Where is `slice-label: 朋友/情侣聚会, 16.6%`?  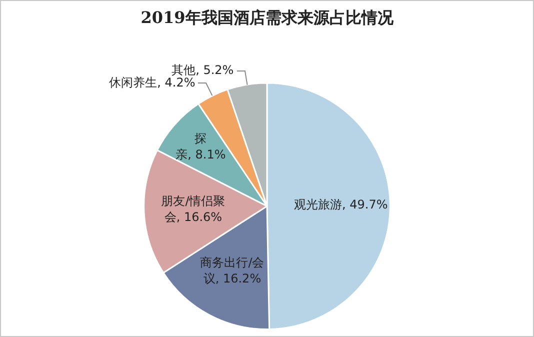
slice-label: 朋友/情侣聚会, 16.6% is located at coordinates (193, 209).